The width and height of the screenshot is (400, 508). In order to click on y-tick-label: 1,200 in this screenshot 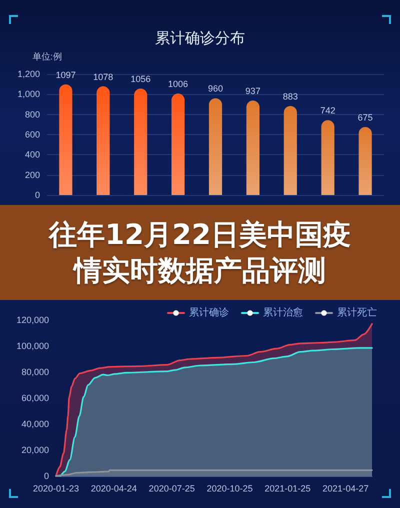, I will do `click(28, 74)`.